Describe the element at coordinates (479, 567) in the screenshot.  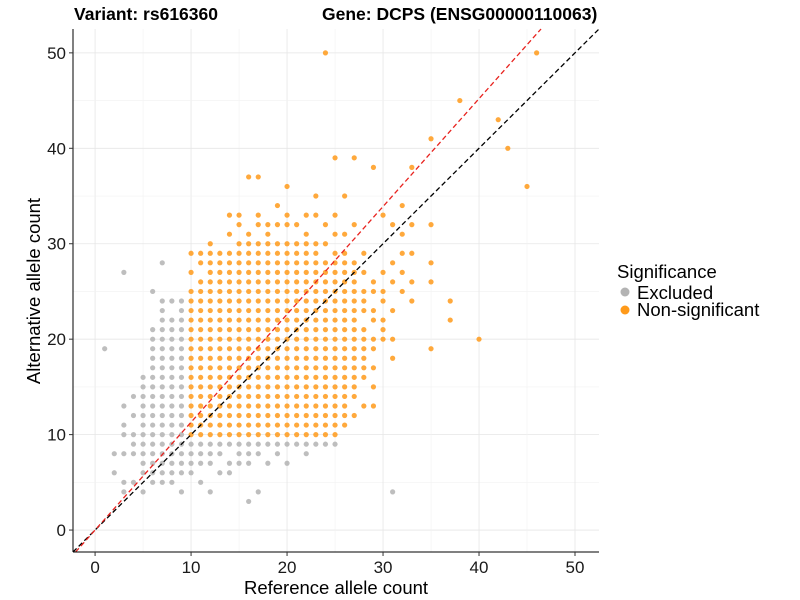
I see `x-tick-label: 40` at that location.